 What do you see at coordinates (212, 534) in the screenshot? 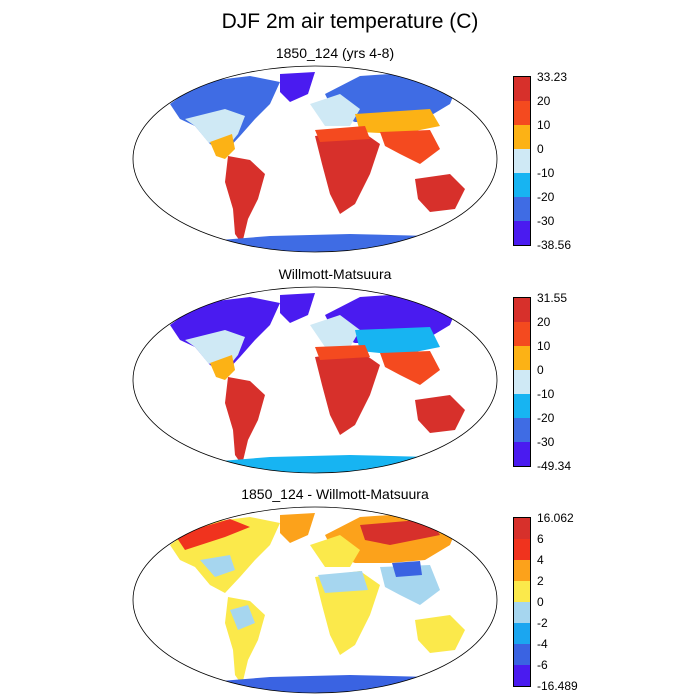
I see `north-america-warm` at bounding box center [212, 534].